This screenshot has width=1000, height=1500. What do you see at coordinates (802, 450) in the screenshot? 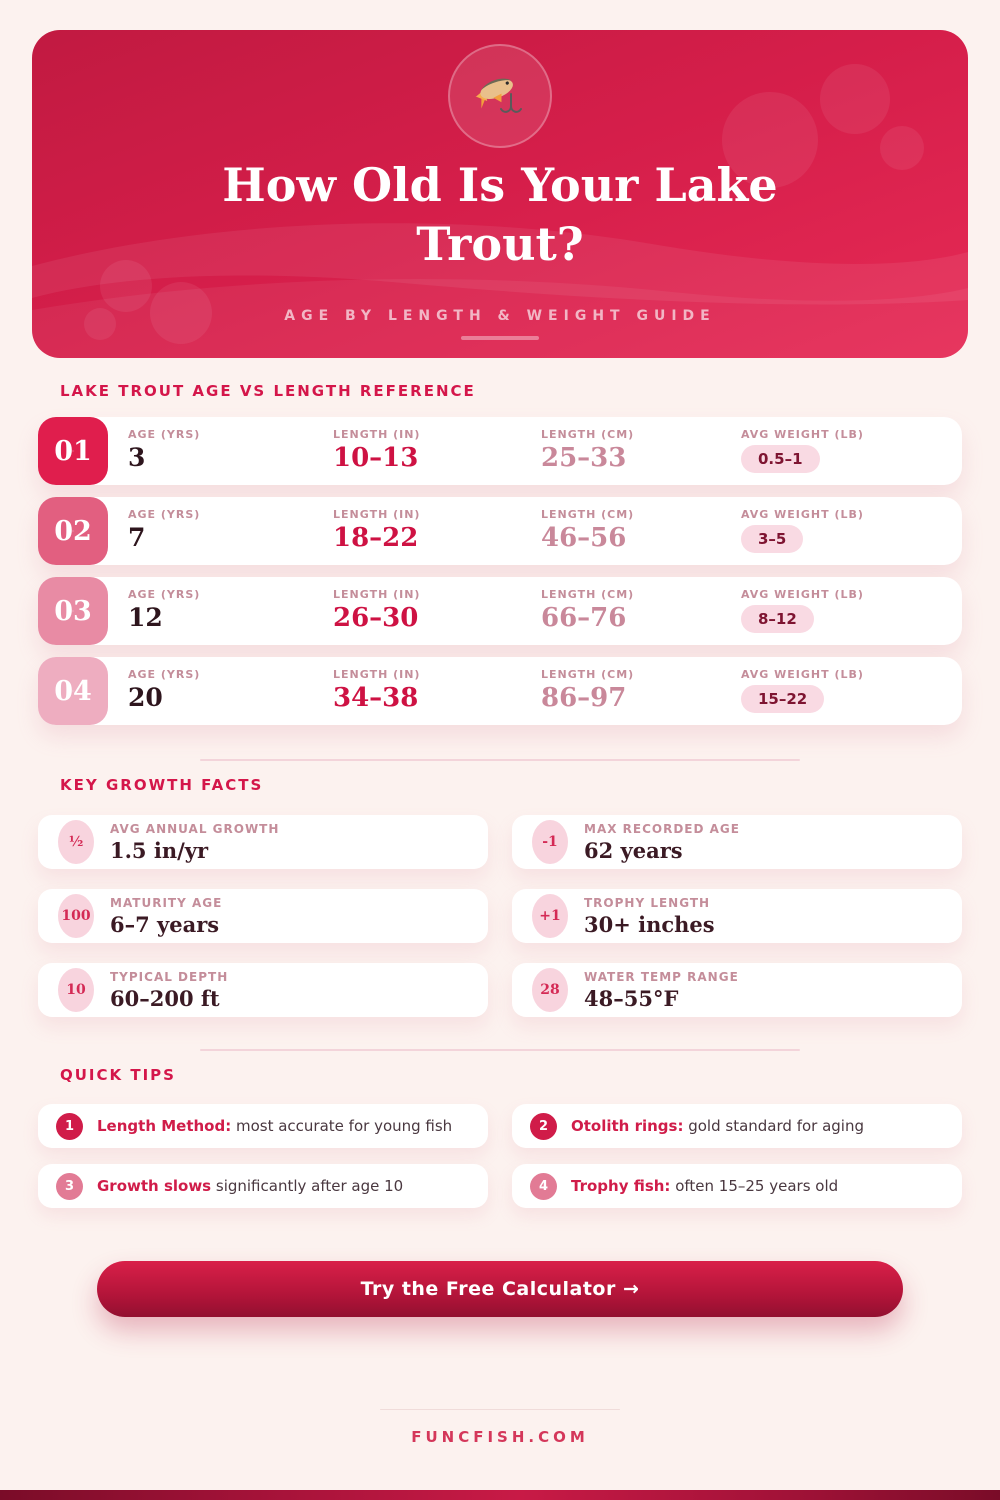
I see `table-cell-weight: AVG WEIGHT (LB) 0.5–1` at bounding box center [802, 450].